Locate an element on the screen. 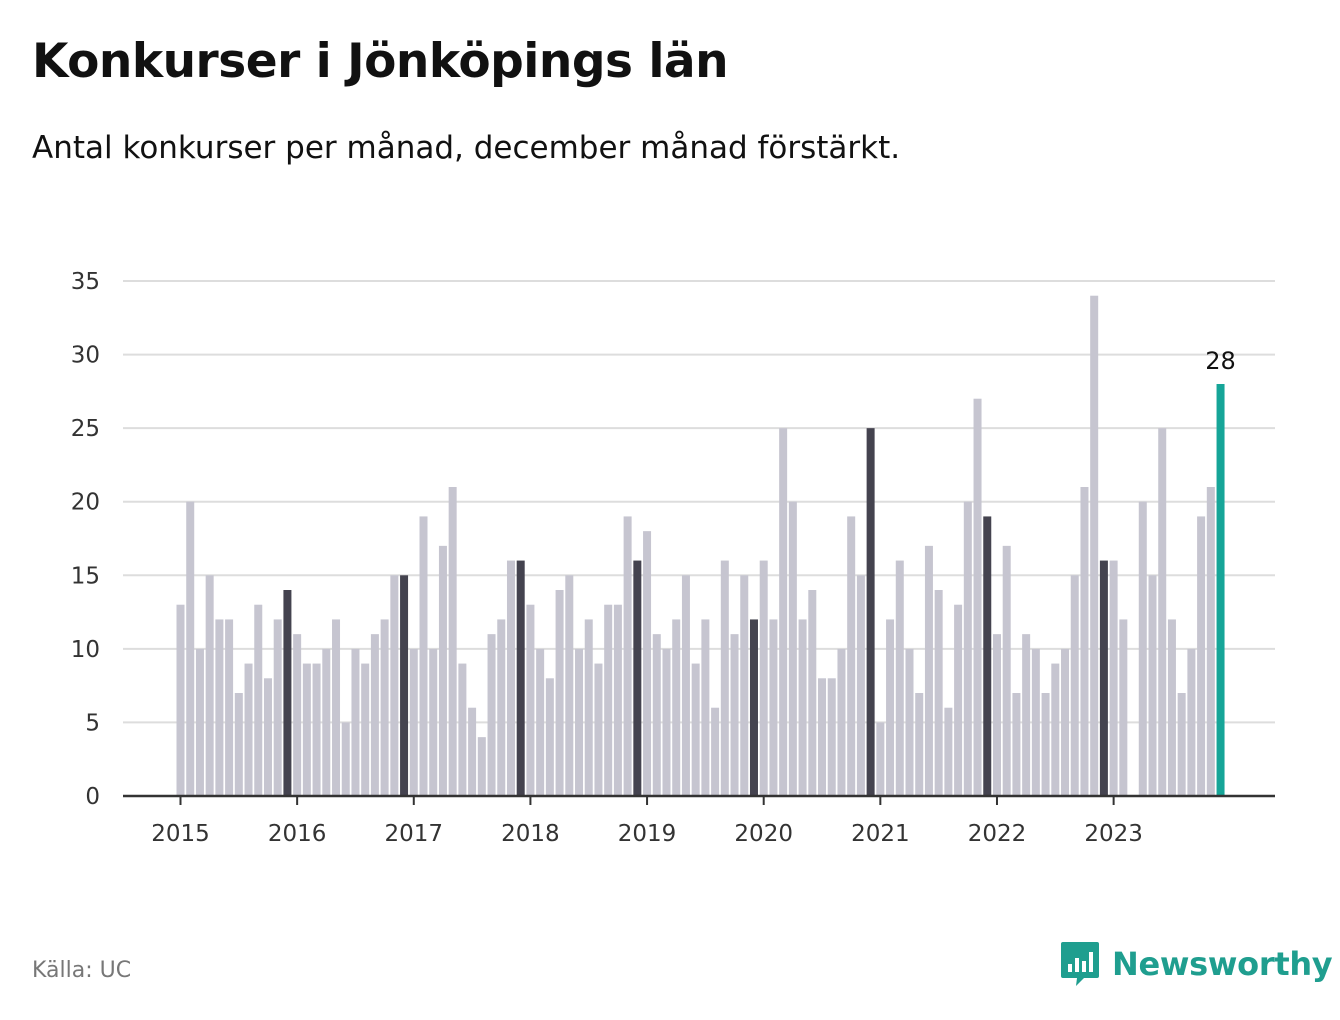 The height and width of the screenshot is (1020, 1340). latest-bar is located at coordinates (1220, 590).